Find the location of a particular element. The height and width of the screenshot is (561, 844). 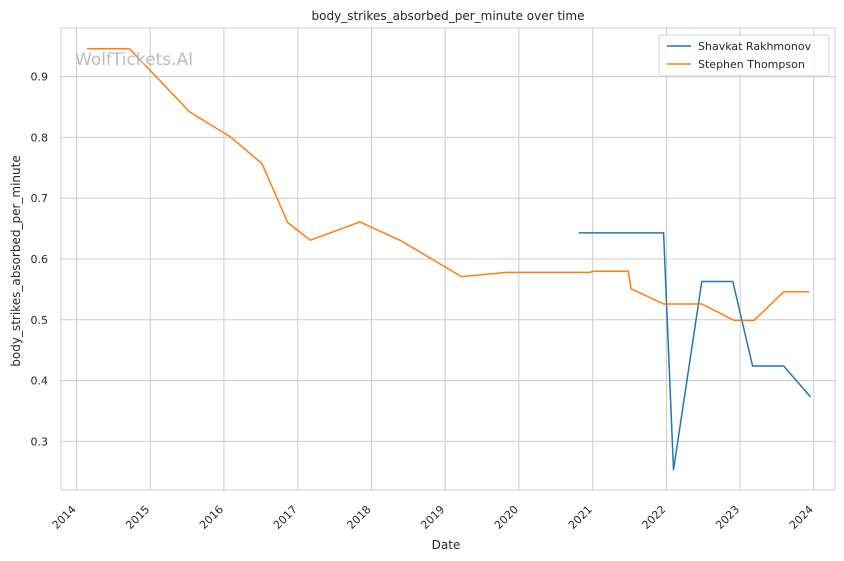

x-tick-label: 2018 is located at coordinates (359, 517).